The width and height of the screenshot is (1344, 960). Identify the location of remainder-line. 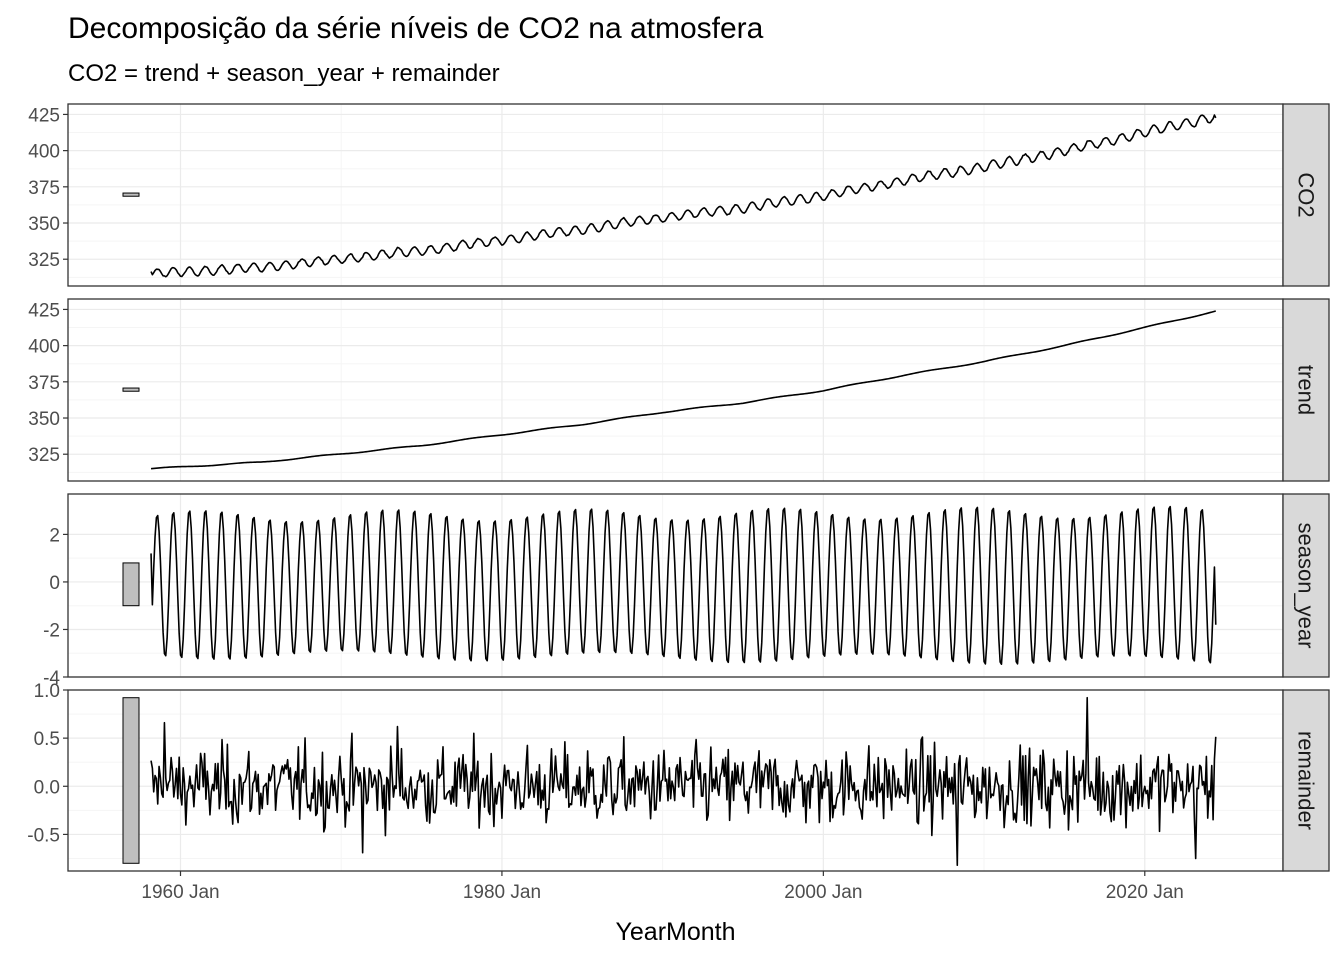
(683, 781).